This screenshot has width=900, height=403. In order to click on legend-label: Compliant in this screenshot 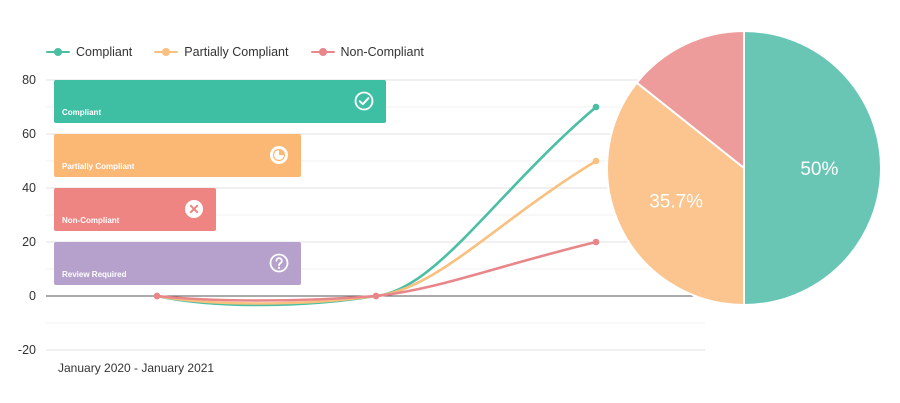, I will do `click(104, 52)`.